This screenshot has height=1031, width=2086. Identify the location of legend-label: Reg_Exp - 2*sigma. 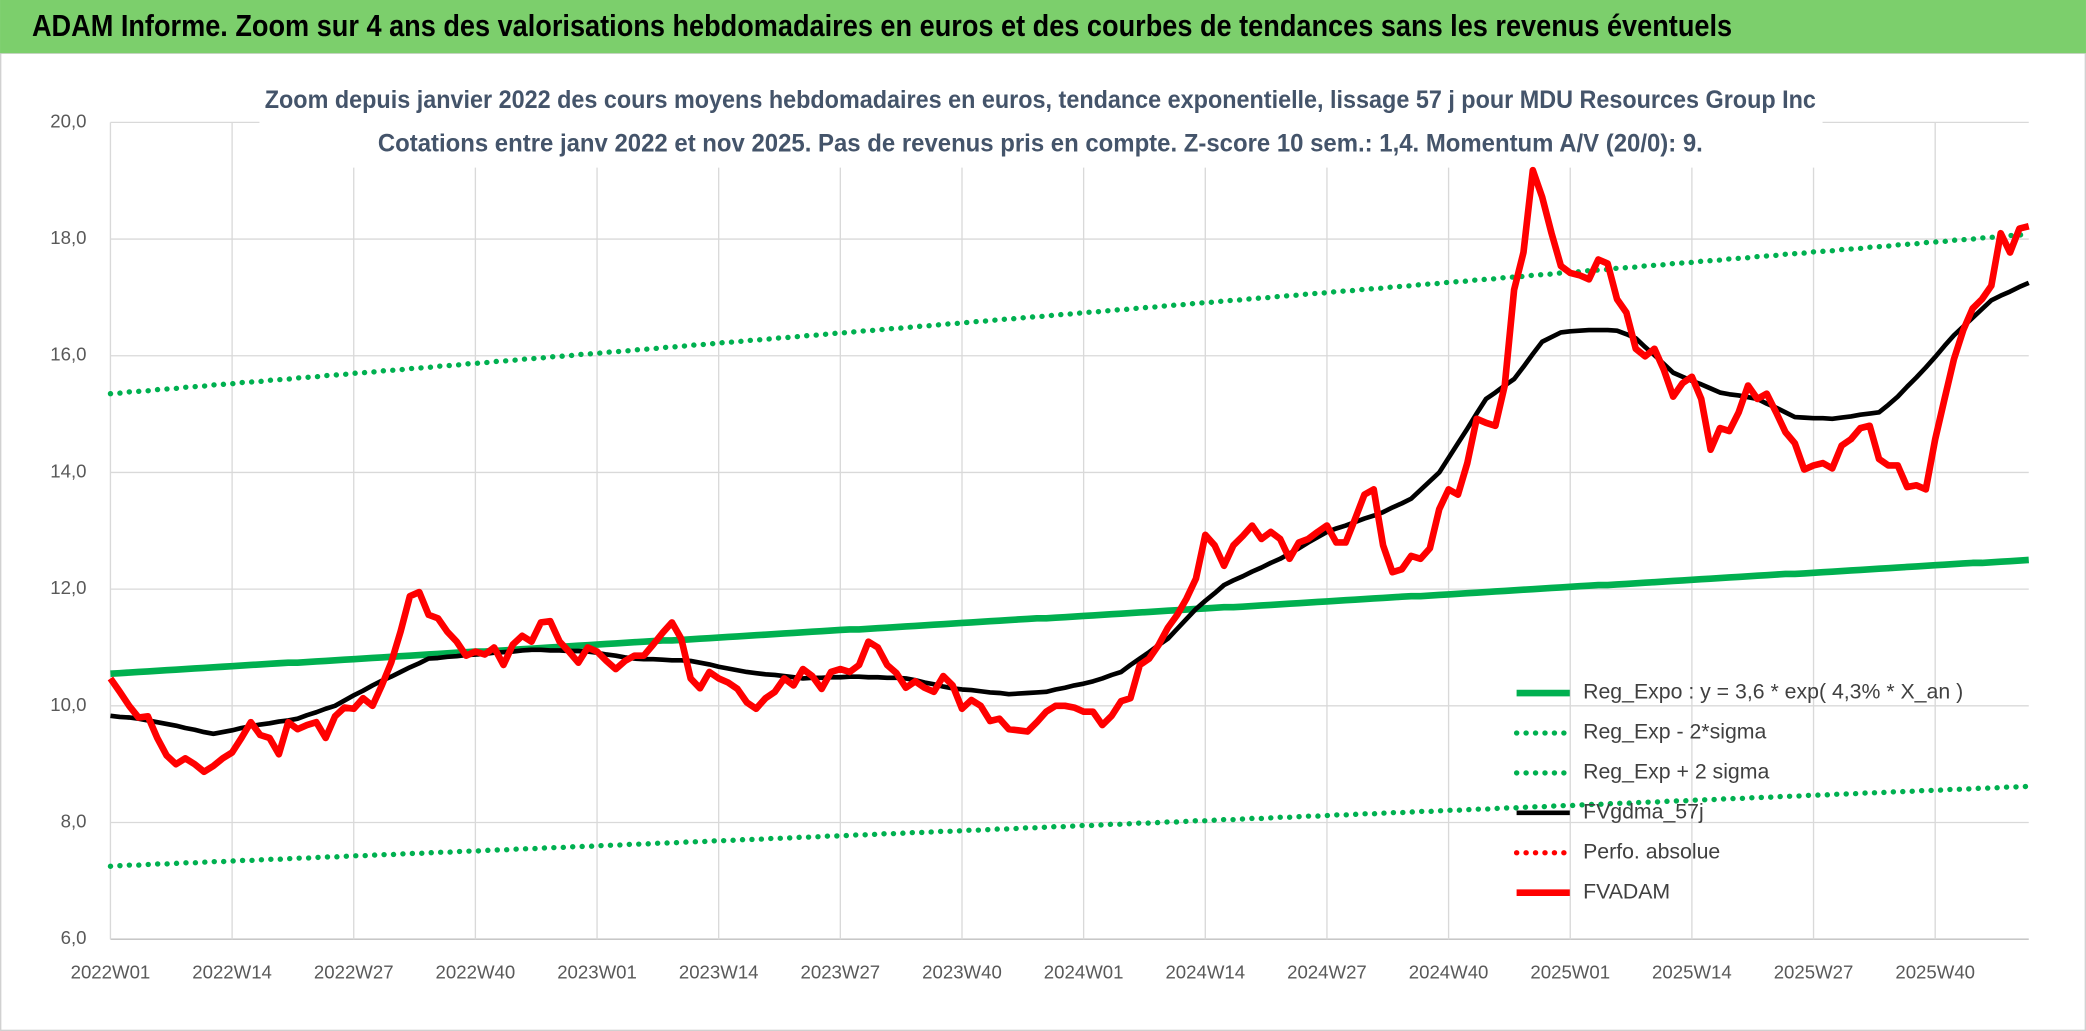
(1674, 732).